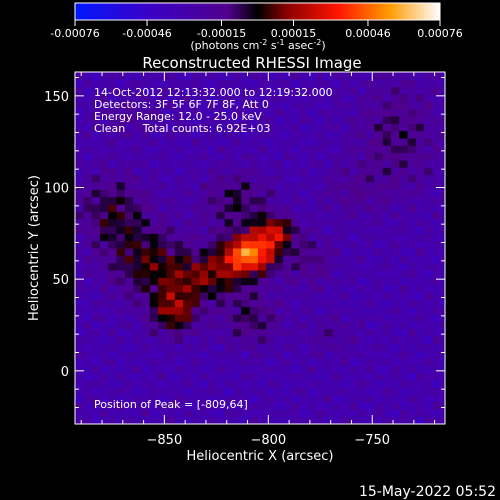 Image resolution: width=500 pixels, height=500 pixels. I want to click on y-tick-label: 150, so click(56, 97).